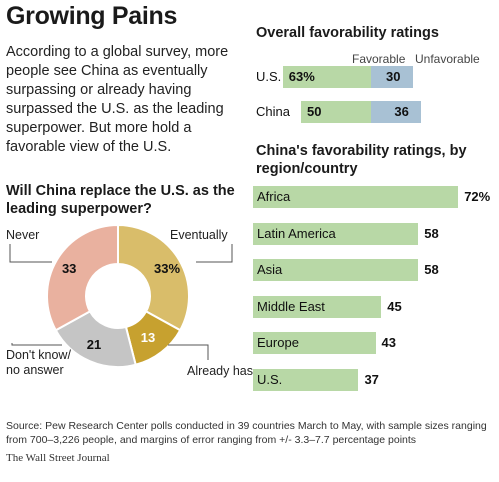 The width and height of the screenshot is (499, 482). What do you see at coordinates (214, 253) in the screenshot?
I see `leader-eventually` at bounding box center [214, 253].